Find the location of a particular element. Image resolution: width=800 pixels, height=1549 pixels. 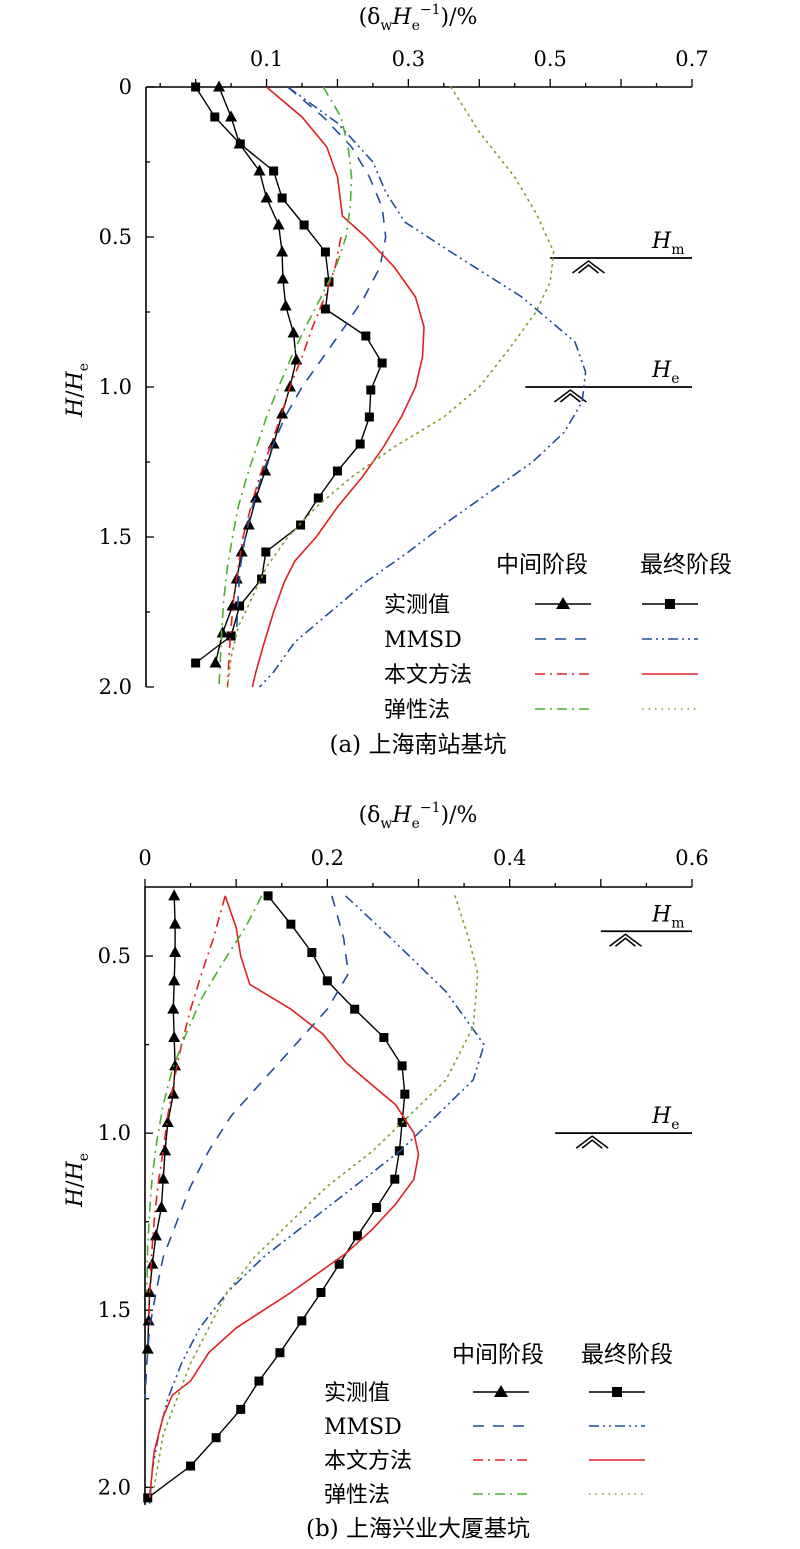

x-tick-label: 0 is located at coordinates (144, 858).